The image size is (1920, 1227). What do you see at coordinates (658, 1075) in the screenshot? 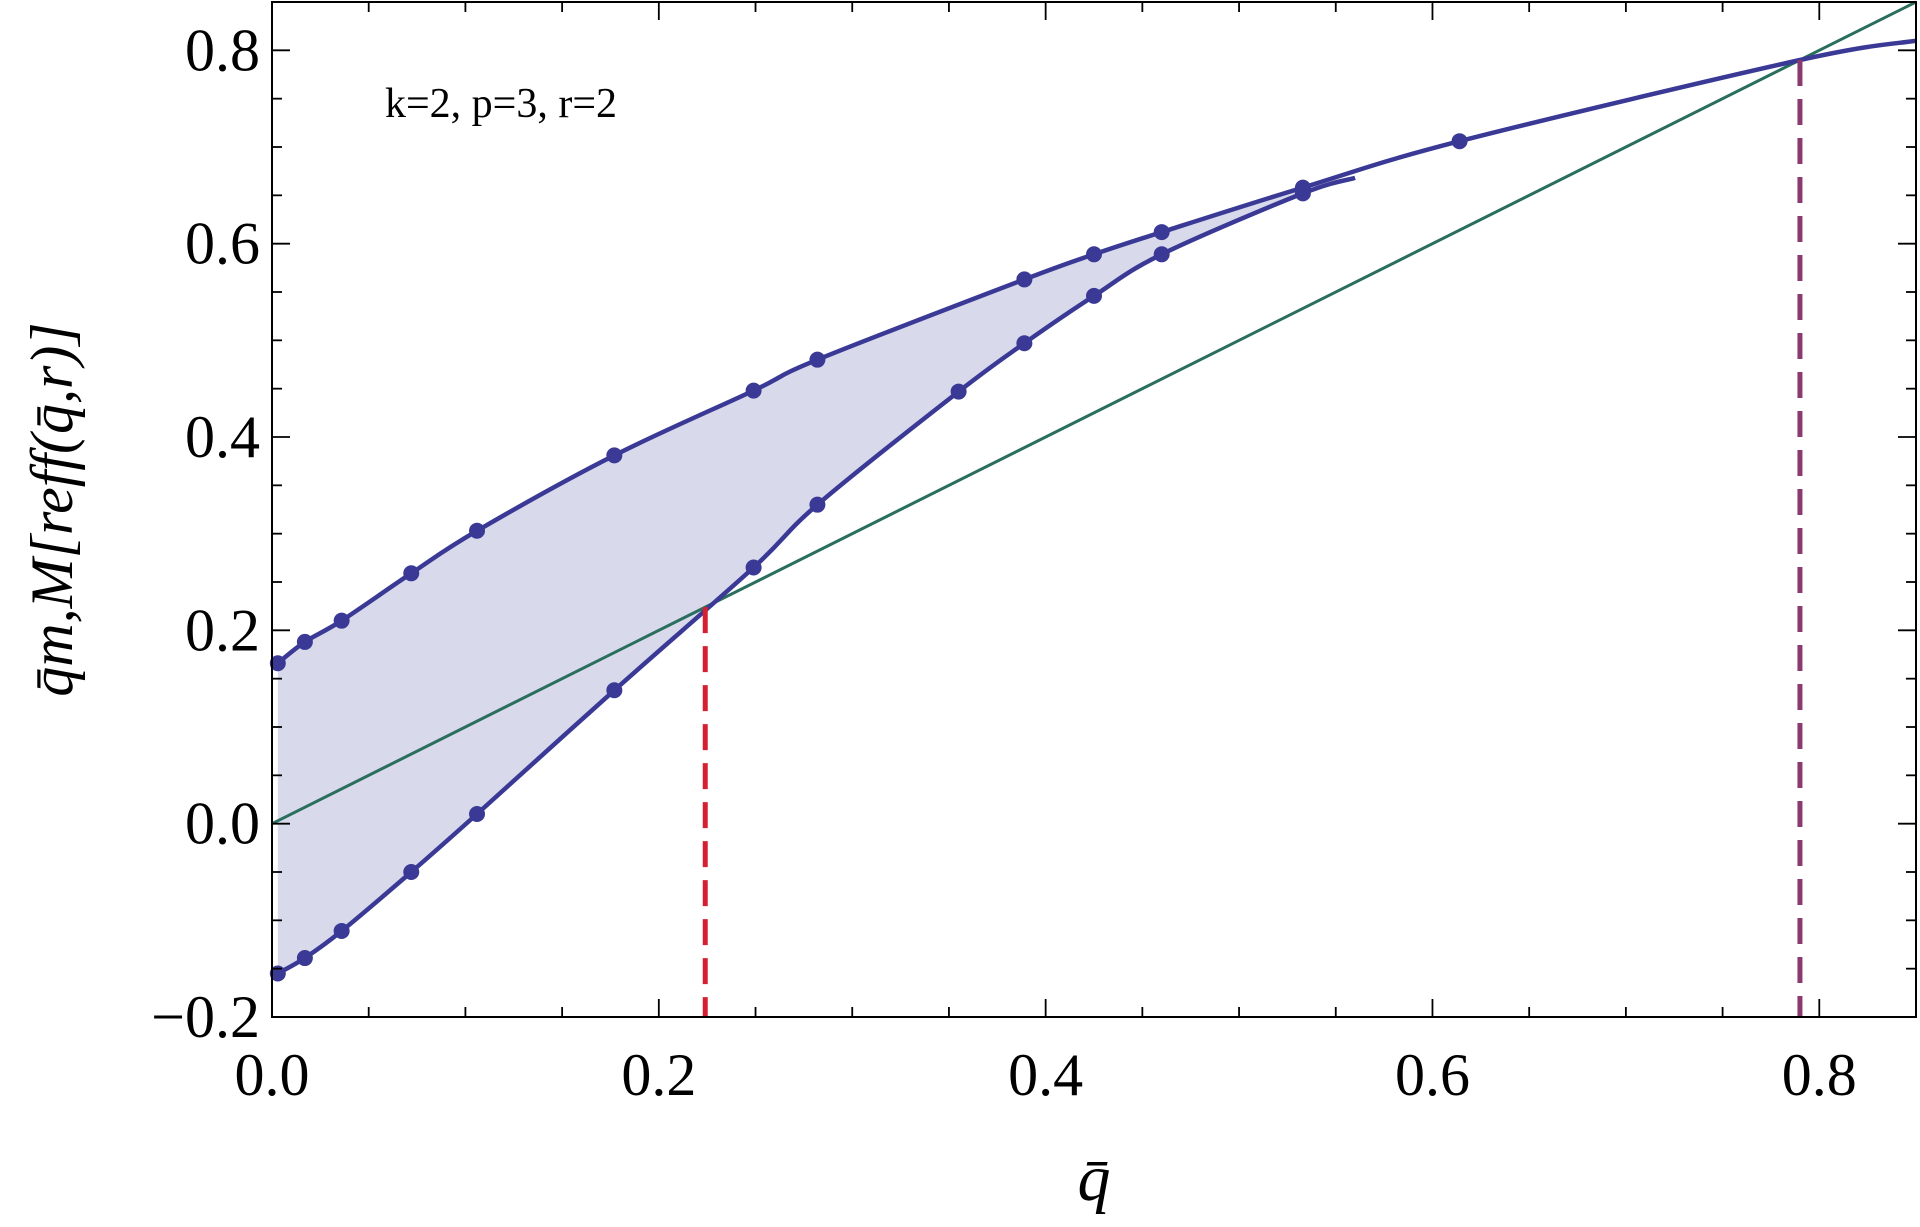
I see `x-tick-label: 0.2` at bounding box center [658, 1075].